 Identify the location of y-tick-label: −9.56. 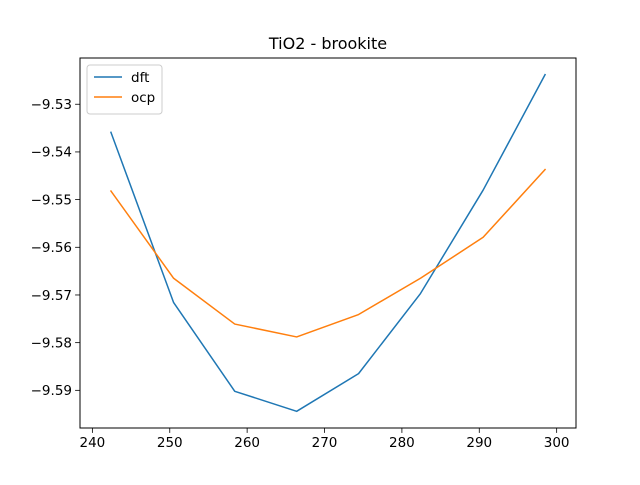
(51, 248).